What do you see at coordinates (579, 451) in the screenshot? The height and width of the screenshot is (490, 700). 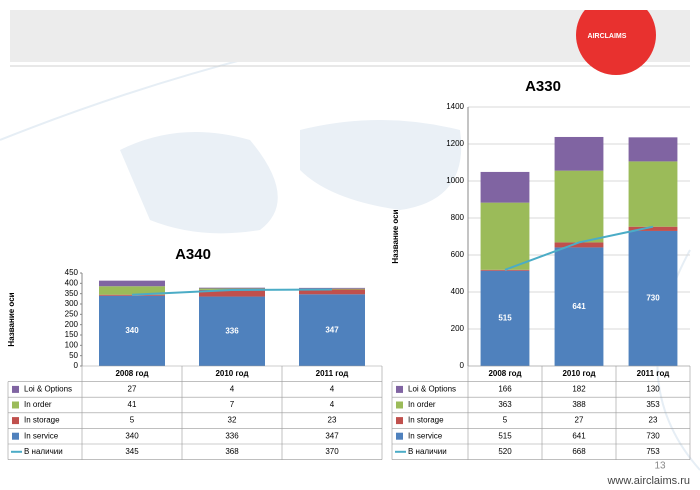 I see `table-value: 668` at bounding box center [579, 451].